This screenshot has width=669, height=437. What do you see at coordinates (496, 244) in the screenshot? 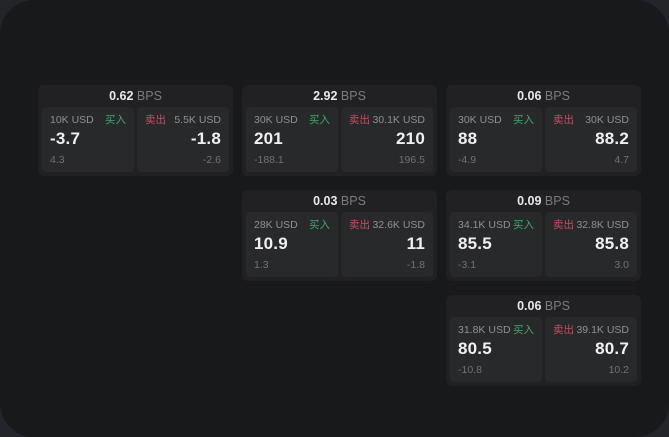
I see `buy-panel: 34.1K USD 买入 85.5 -3.1` at bounding box center [496, 244].